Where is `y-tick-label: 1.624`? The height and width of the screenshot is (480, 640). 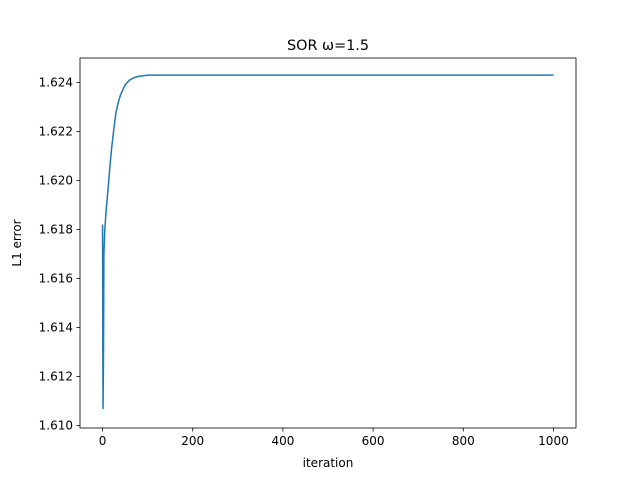 y-tick-label: 1.624 is located at coordinates (56, 83).